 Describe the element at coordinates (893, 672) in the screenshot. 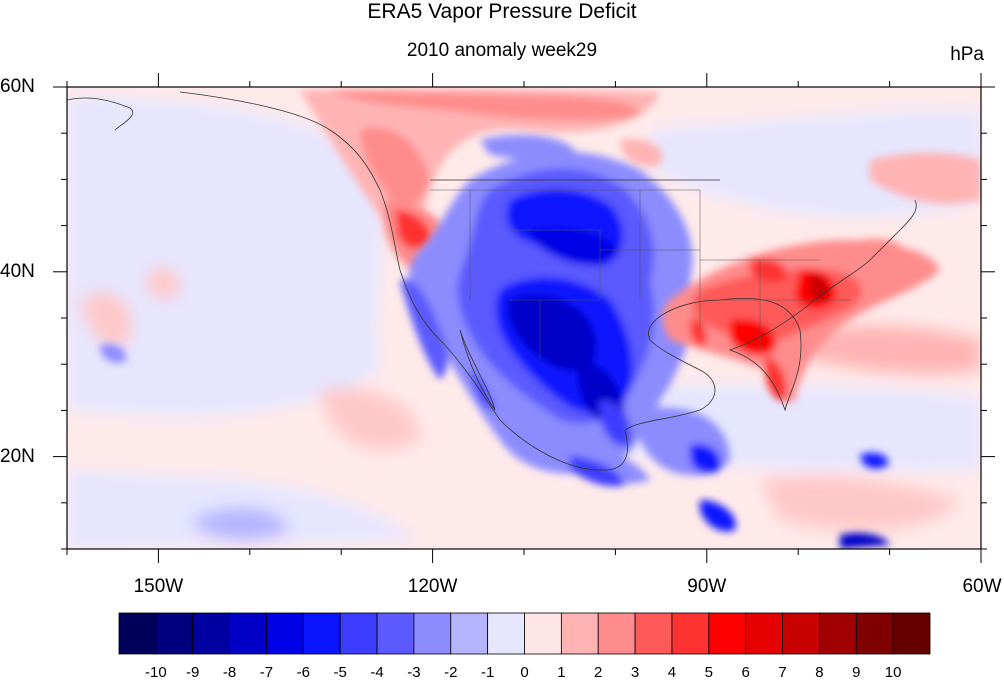

I see `colorbar-label: 10` at that location.